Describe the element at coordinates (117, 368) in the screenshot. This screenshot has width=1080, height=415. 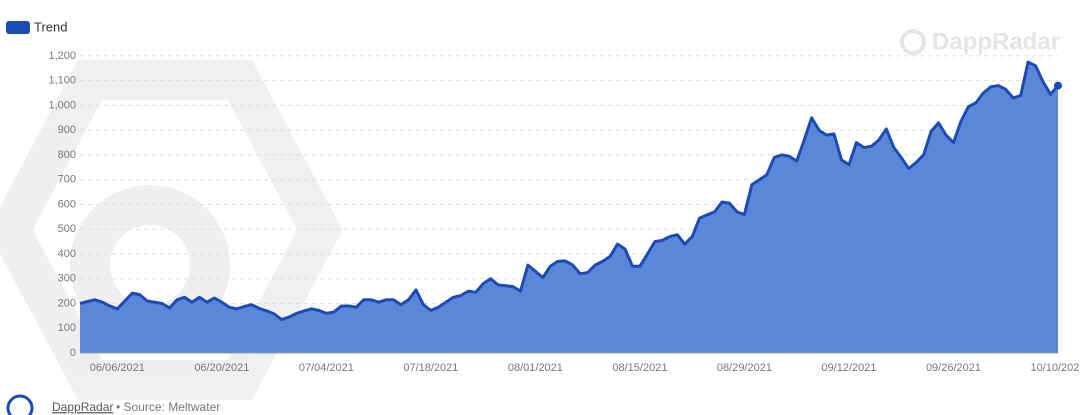
I see `x-tick-label: 06/06/2021` at that location.